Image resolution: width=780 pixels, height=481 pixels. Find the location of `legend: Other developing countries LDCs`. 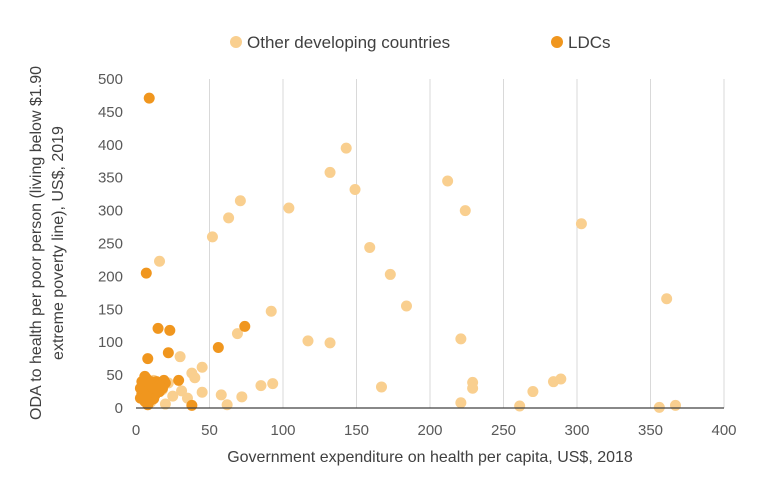

legend: Other developing countries LDCs is located at coordinates (420, 42).